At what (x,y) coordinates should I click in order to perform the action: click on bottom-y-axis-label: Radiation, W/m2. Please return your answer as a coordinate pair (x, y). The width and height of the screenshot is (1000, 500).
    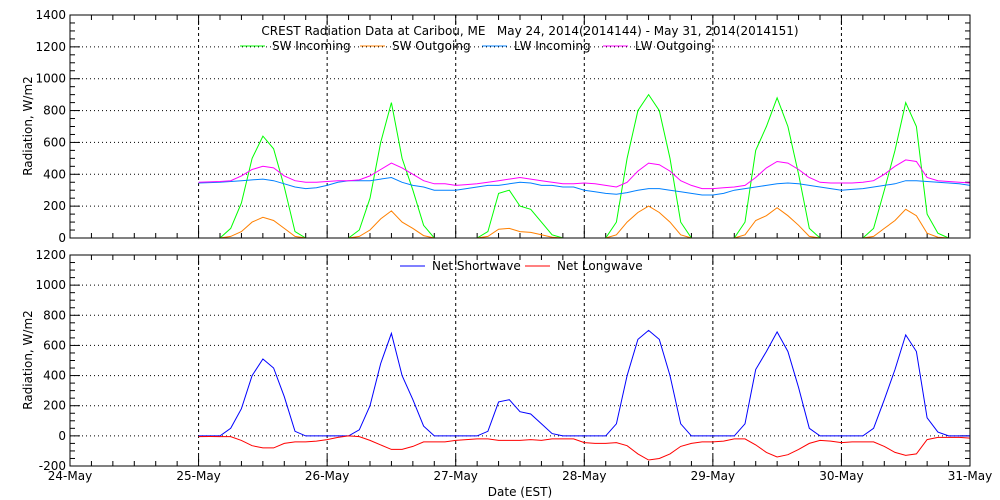
    Looking at the image, I should click on (28, 360).